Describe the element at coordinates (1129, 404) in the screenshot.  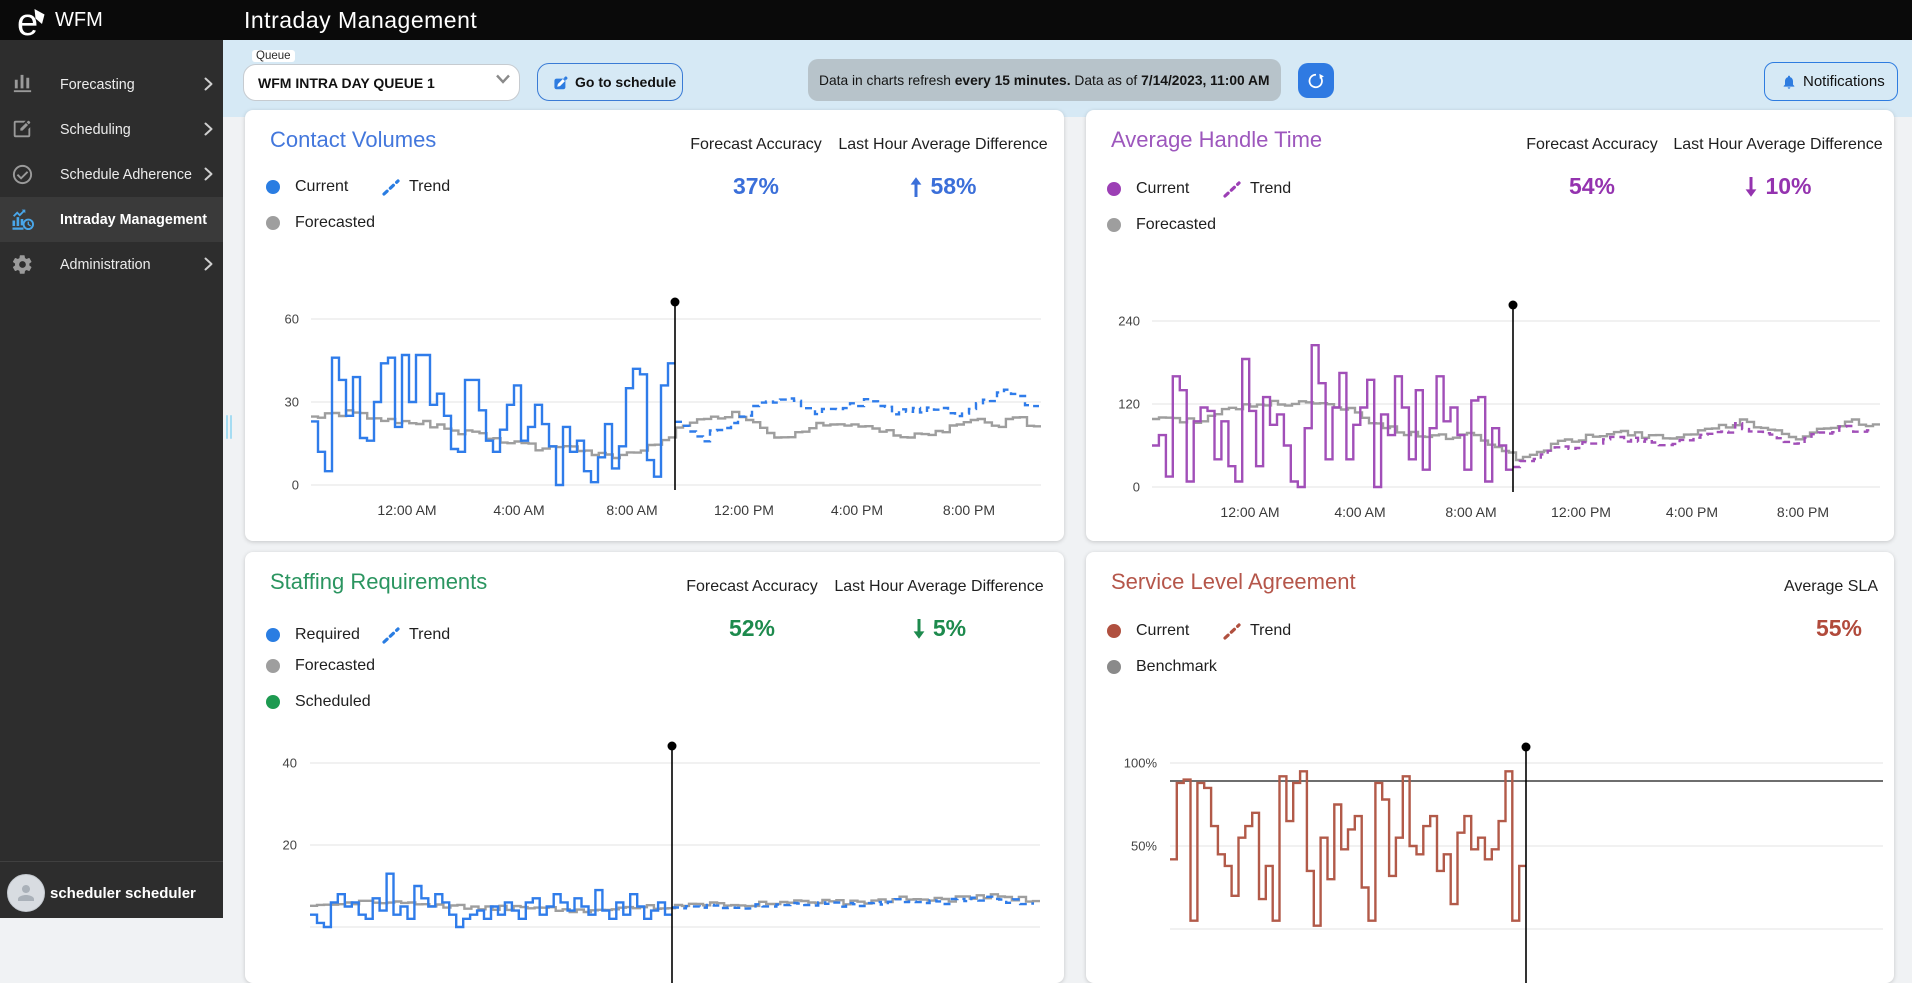
I see `svg-text: 120` at that location.